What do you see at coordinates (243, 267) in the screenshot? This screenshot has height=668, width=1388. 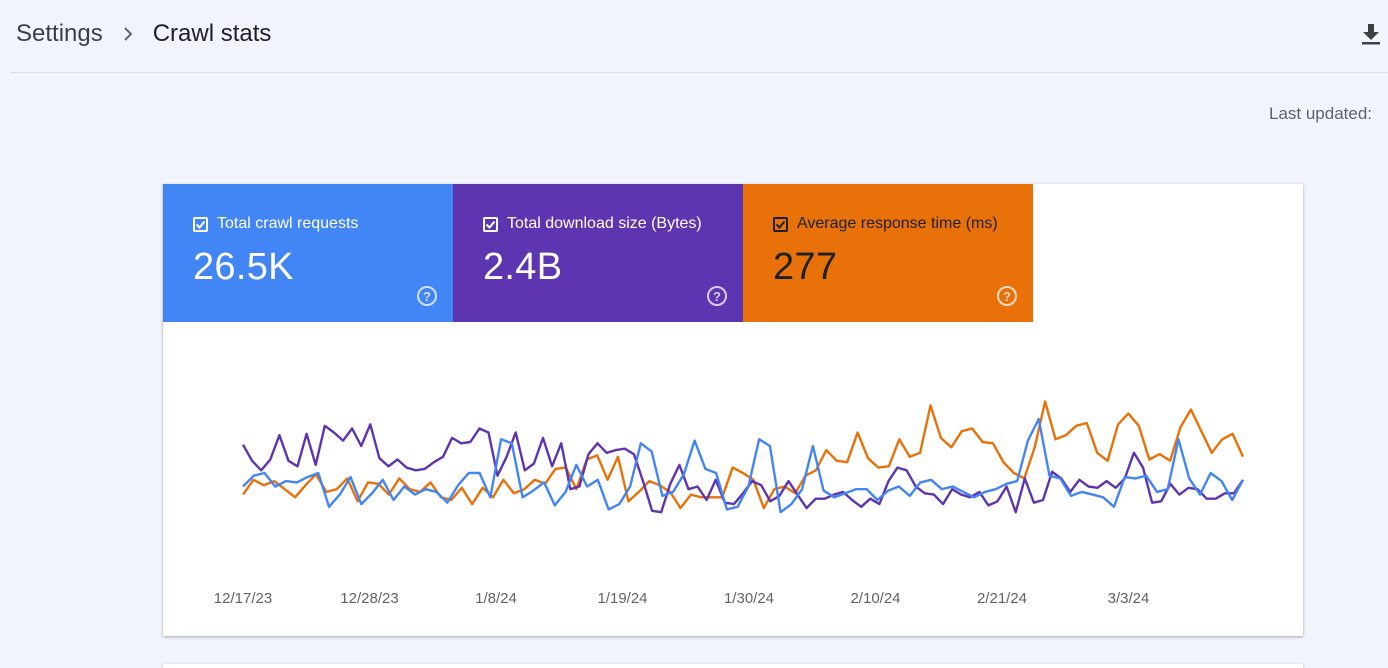 I see `metric-value: 26.5K` at bounding box center [243, 267].